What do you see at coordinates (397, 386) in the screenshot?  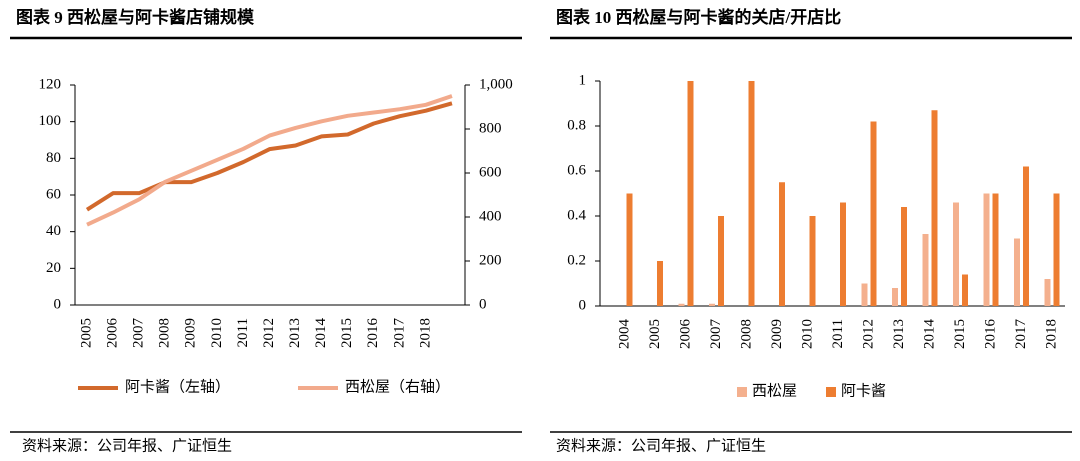 I see `legend-label: 西松屋（右轴）` at bounding box center [397, 386].